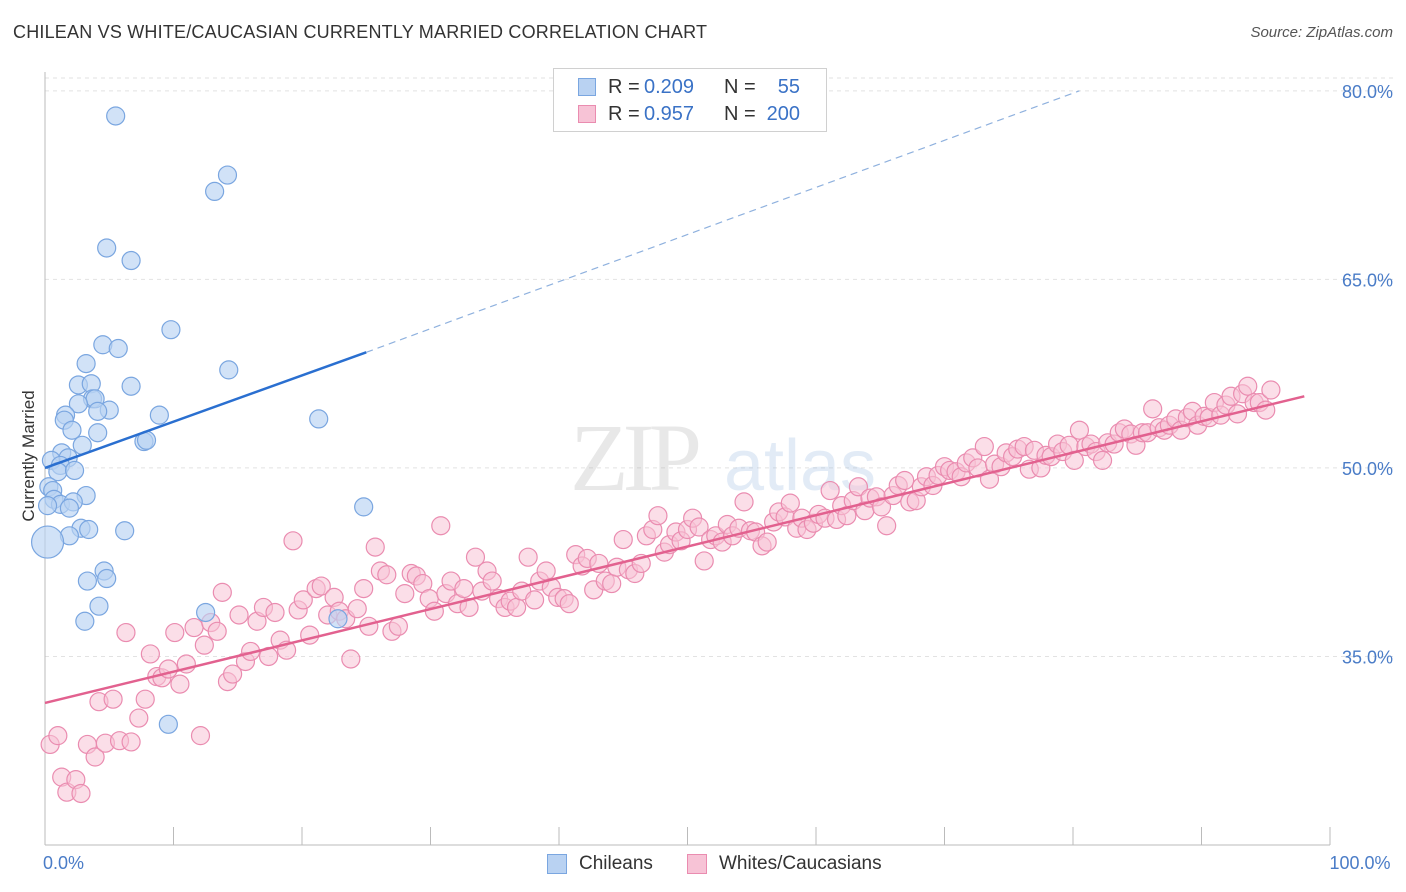 The height and width of the screenshot is (892, 1406). I want to click on watermark-zip: ZIP, so click(634, 457).